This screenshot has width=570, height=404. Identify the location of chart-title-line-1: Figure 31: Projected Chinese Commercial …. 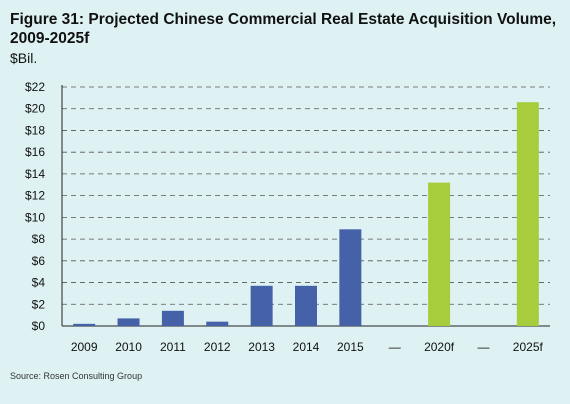
(283, 19).